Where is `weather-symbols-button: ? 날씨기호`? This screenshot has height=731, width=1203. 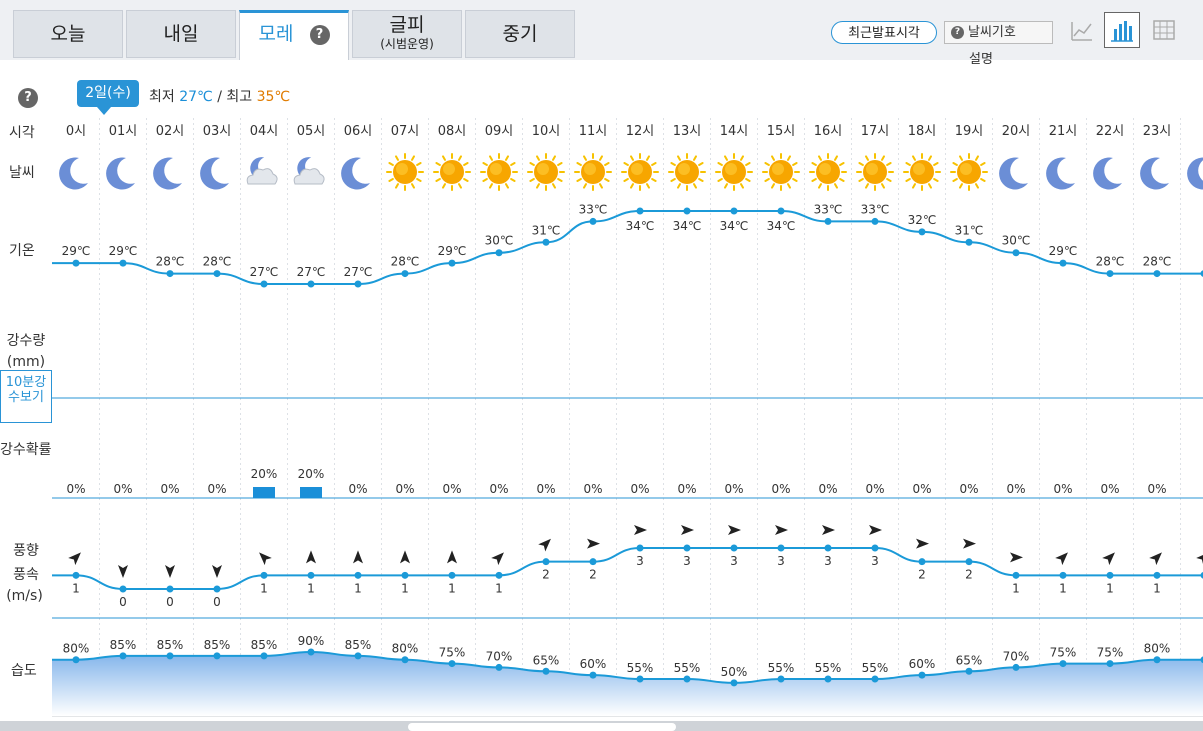 weather-symbols-button: ? 날씨기호 is located at coordinates (998, 32).